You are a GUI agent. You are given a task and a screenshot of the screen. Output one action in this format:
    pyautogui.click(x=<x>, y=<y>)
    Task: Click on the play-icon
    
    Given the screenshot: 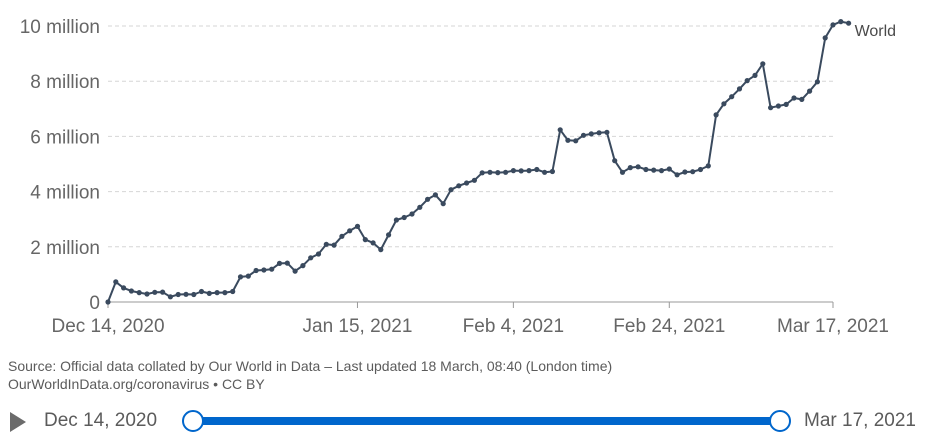 What is the action you would take?
    pyautogui.click(x=18, y=422)
    